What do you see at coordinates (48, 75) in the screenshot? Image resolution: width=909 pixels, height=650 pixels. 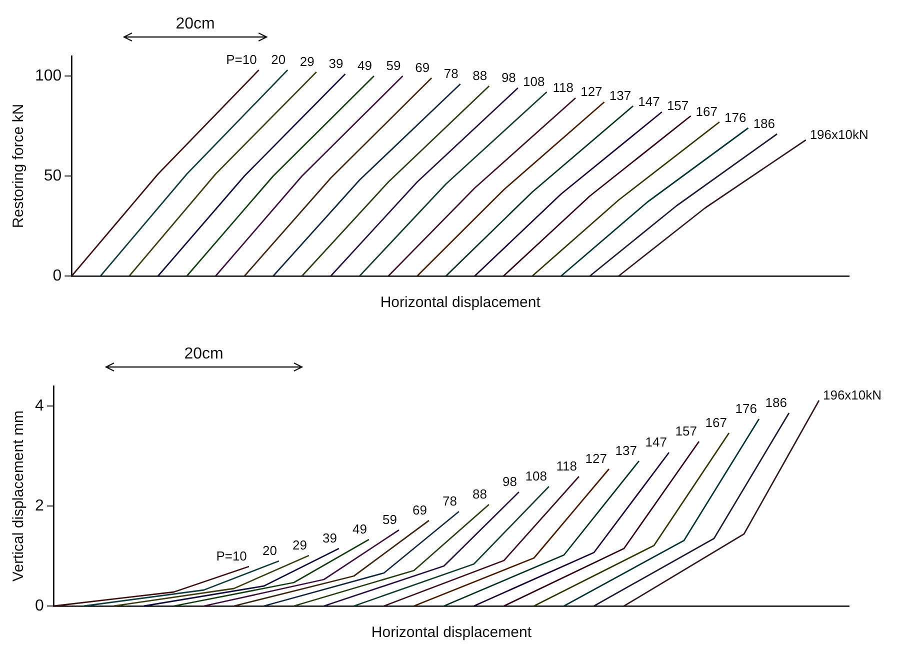 I see `y-tick-label: 100` at bounding box center [48, 75].